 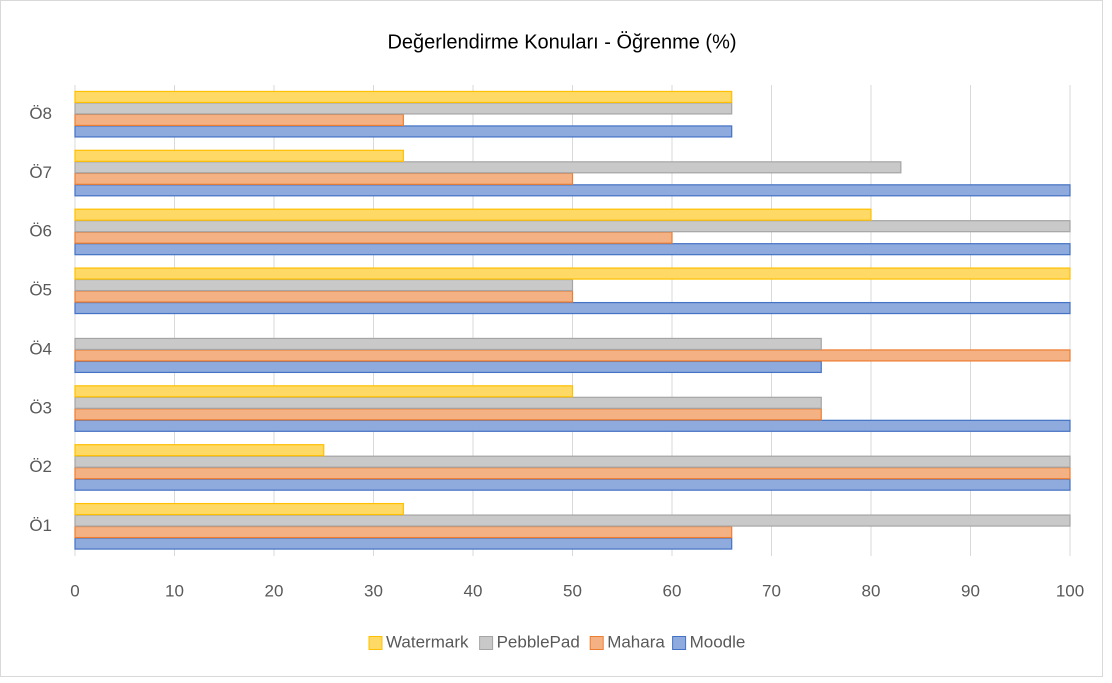 I want to click on y-tick-label: Ö7, so click(x=40, y=172).